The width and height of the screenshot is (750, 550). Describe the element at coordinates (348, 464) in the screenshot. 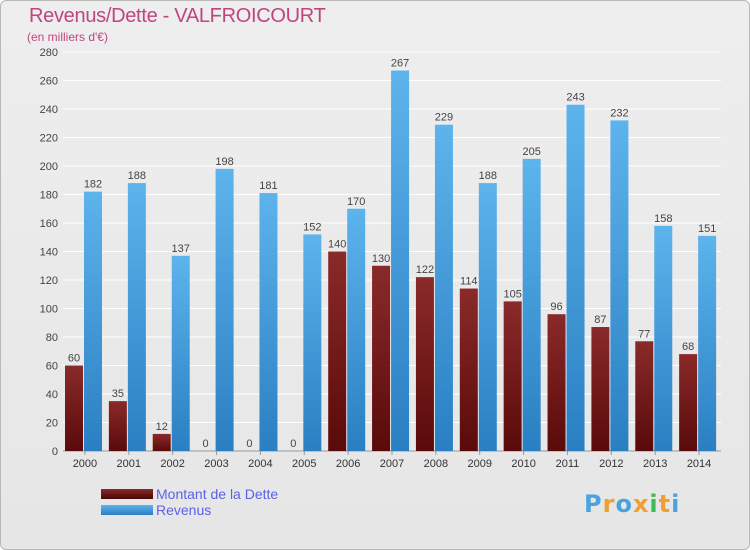

I see `x-tick-label: 2006` at that location.